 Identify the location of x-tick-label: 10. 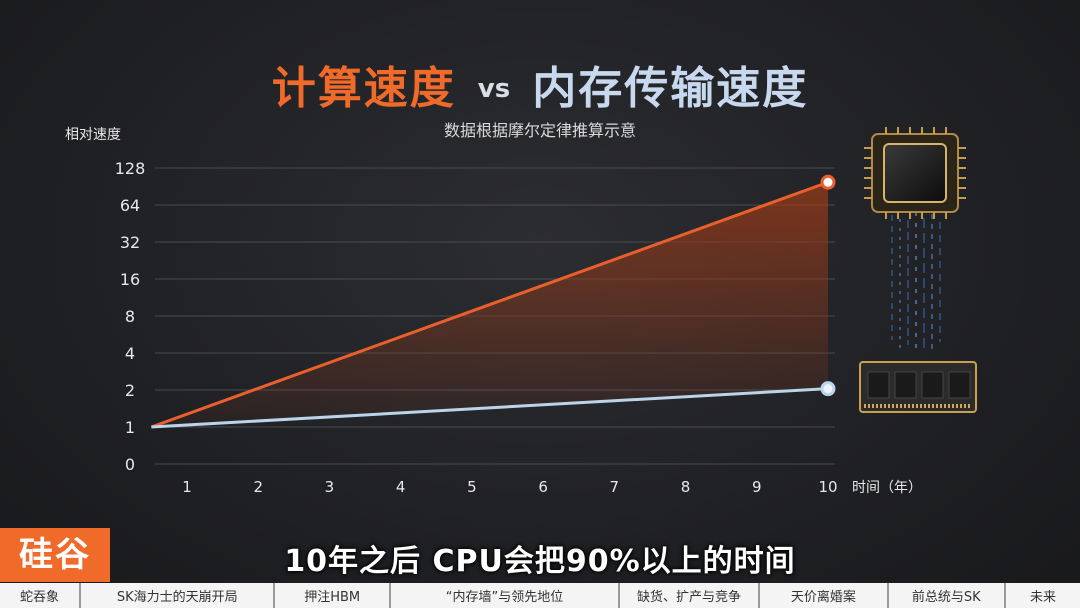
(827, 487).